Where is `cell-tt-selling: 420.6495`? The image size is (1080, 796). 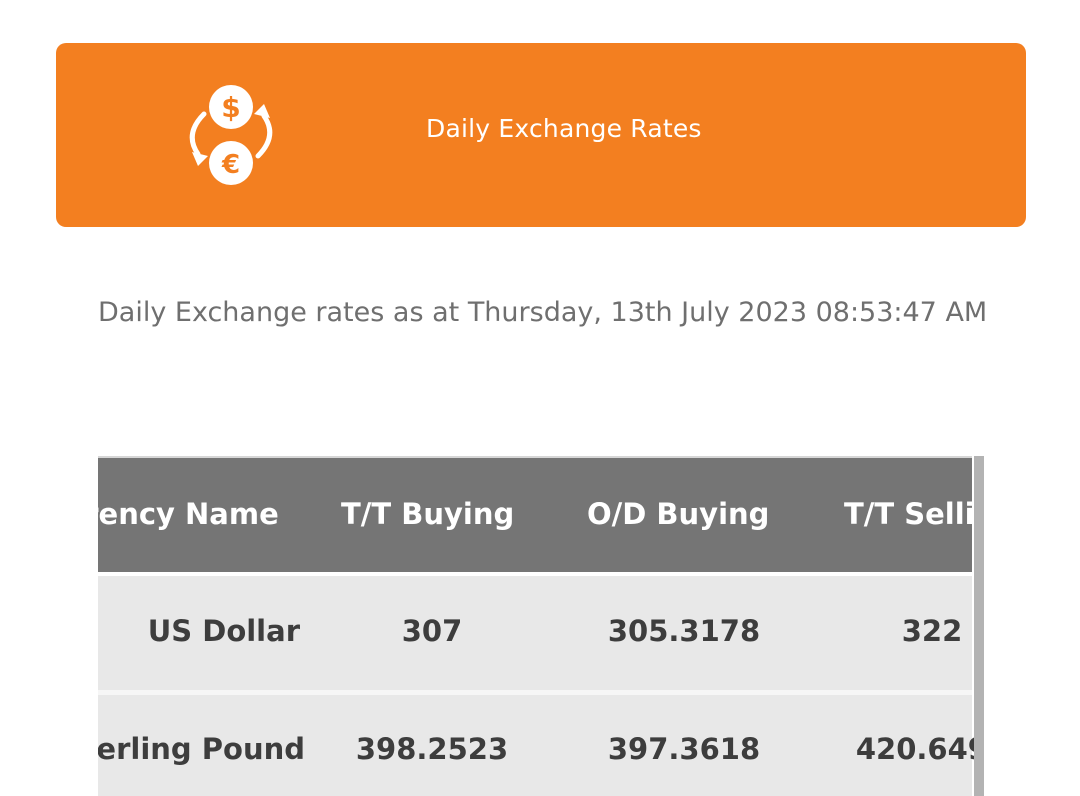
cell-tt-selling: 420.6495 is located at coordinates (919, 749).